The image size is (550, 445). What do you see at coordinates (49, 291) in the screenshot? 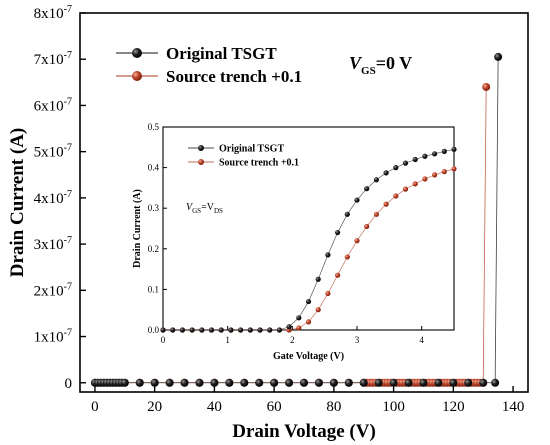
I see `y-tick-mantissa: 2x10` at bounding box center [49, 291].